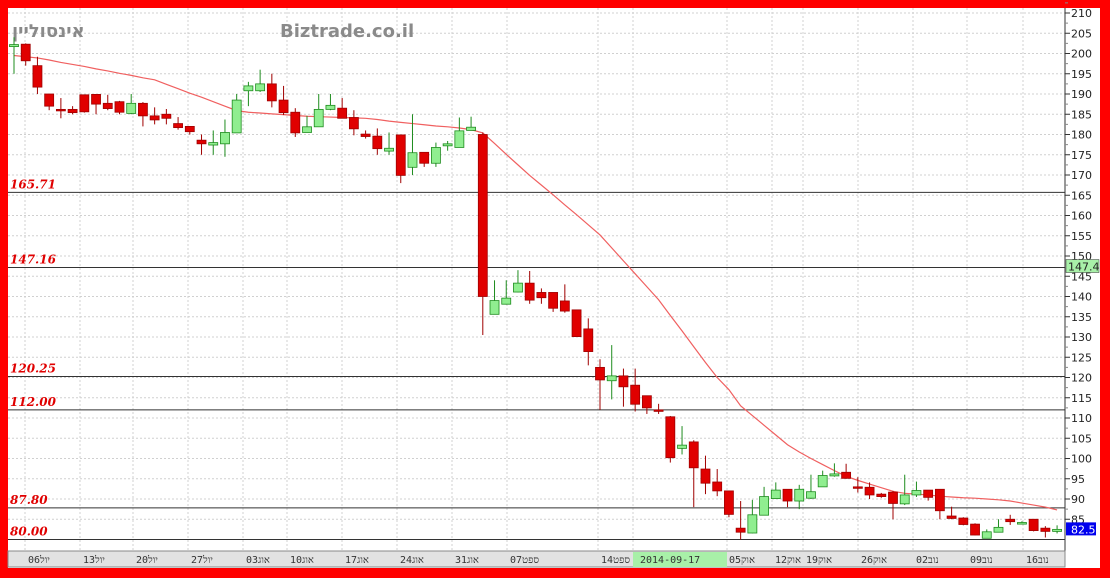  Describe the element at coordinates (33, 260) in the screenshot. I see `level-label: 147.16` at that location.